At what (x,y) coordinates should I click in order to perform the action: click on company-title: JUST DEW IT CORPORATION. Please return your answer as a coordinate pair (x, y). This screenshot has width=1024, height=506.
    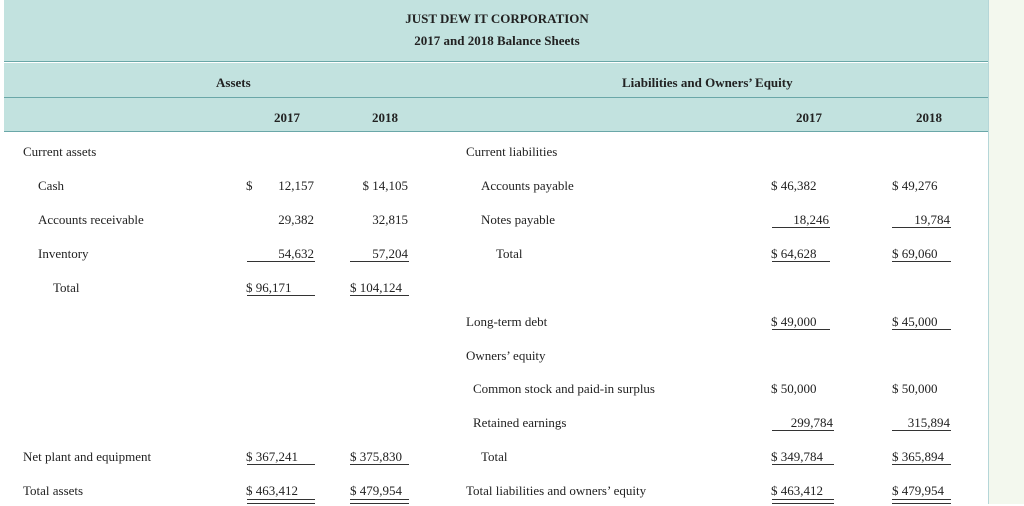
    Looking at the image, I should click on (497, 18).